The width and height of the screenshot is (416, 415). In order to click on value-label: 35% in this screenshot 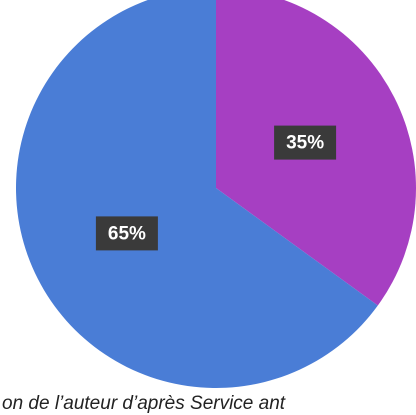, I will do `click(305, 143)`.